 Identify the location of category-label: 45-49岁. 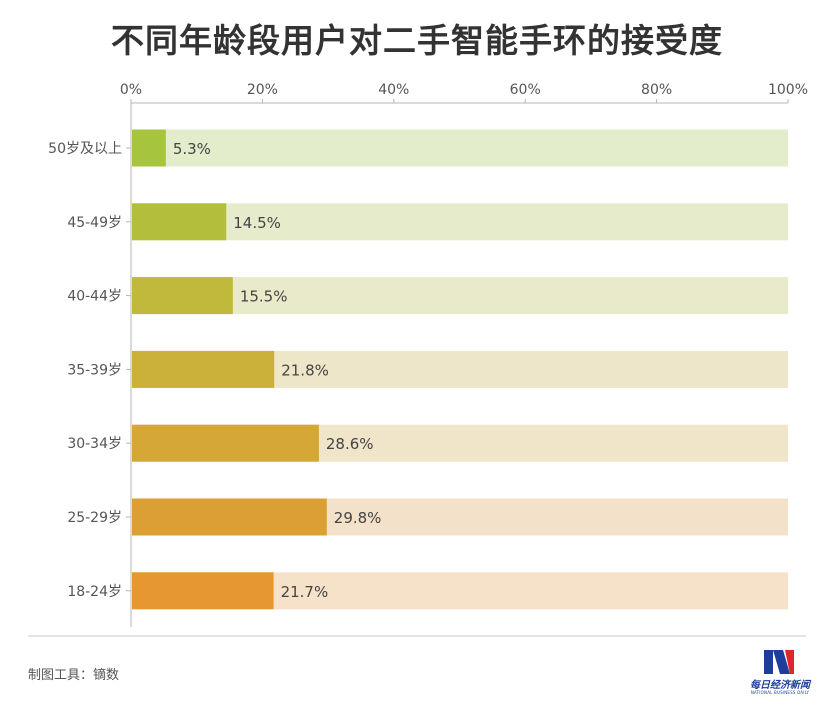
(94, 223).